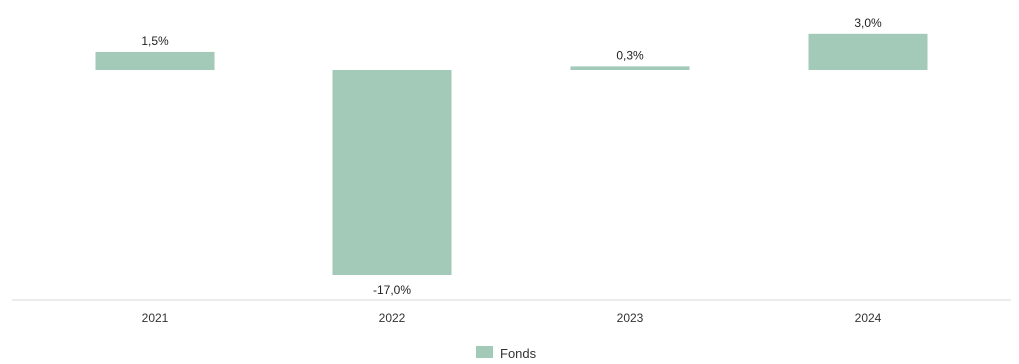  I want to click on bar-2022, so click(392, 172).